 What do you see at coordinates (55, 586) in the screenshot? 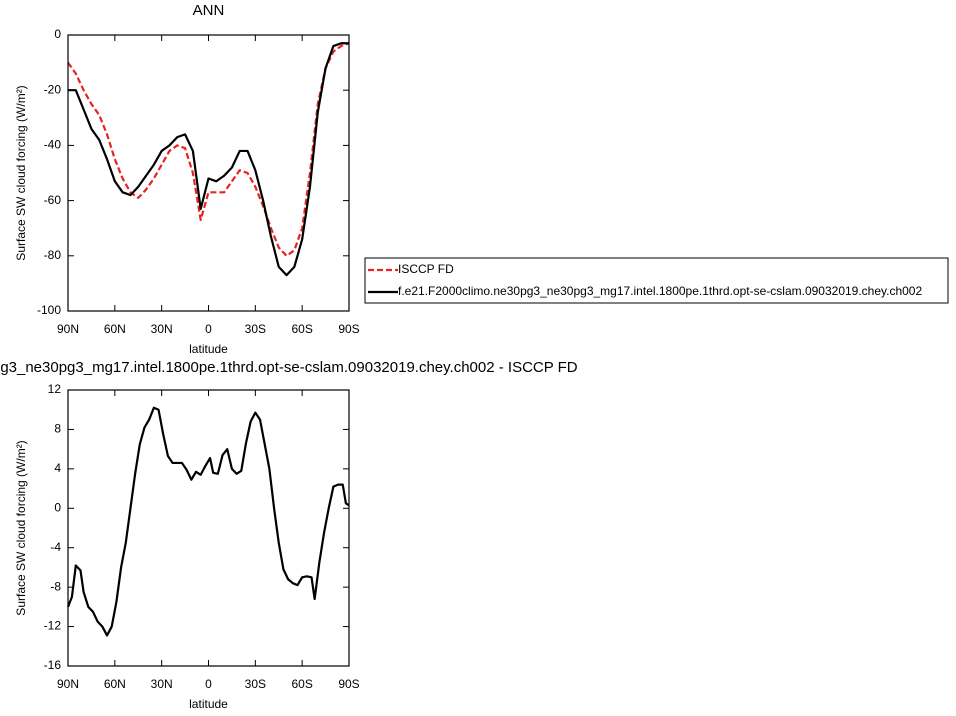
I see `y-tick-label: -8` at bounding box center [55, 586].